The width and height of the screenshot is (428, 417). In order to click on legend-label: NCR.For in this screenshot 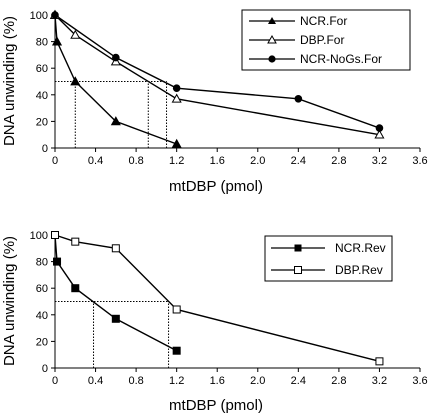, I will do `click(323, 21)`.